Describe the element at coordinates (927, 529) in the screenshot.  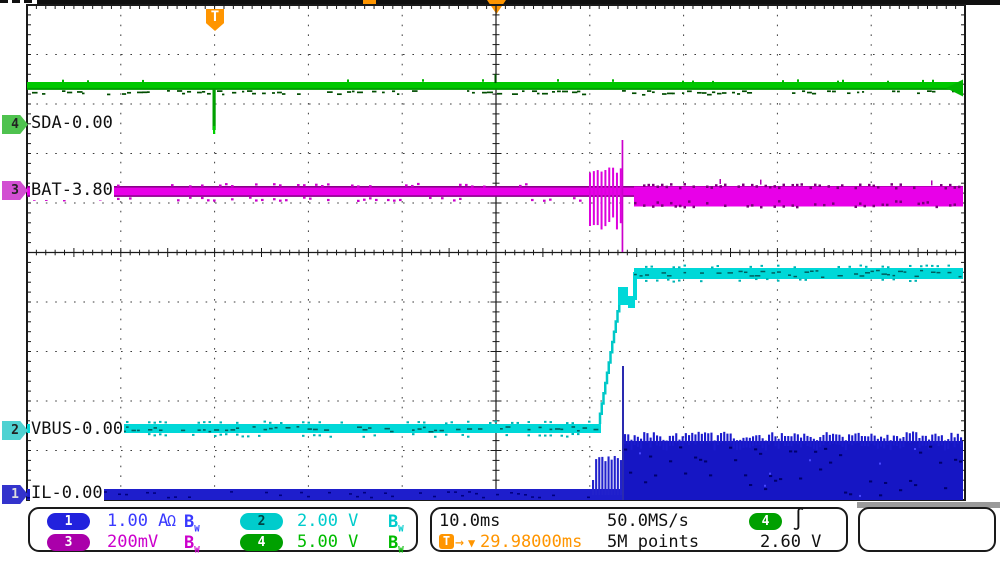
I see `empty-readout-box` at that location.